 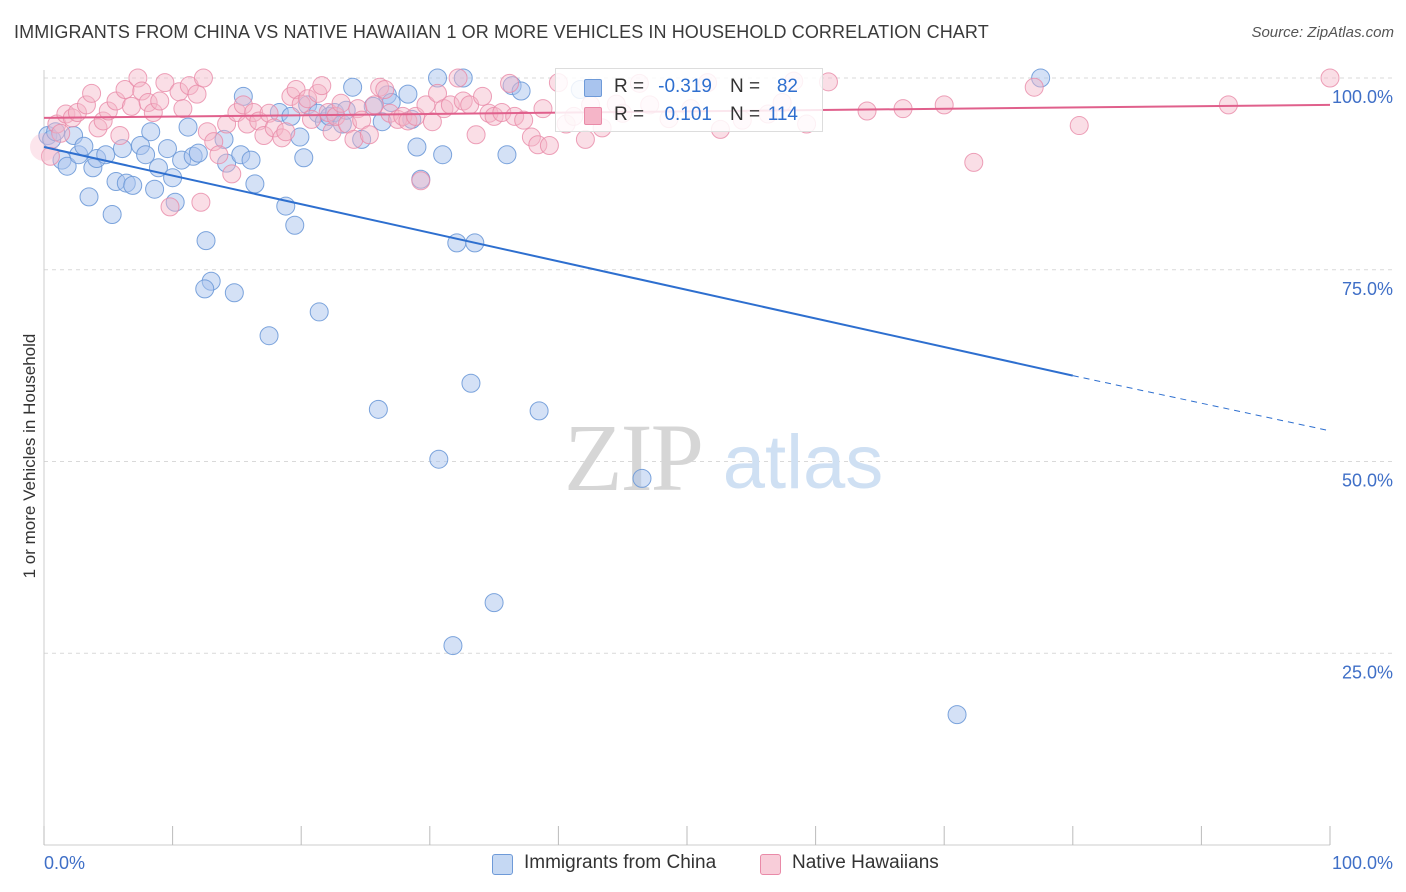 I want to click on y-tick-label: 50.0%, so click(x=1367, y=481).